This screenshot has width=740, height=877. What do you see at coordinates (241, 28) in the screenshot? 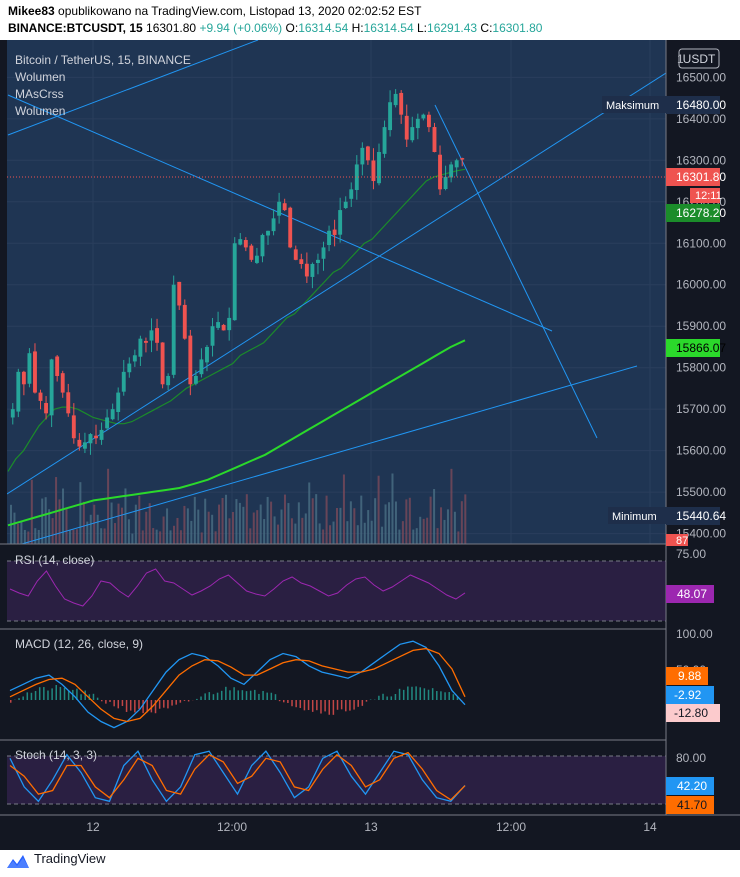
I see `price-change: +9.94 (+0.06%)` at bounding box center [241, 28].